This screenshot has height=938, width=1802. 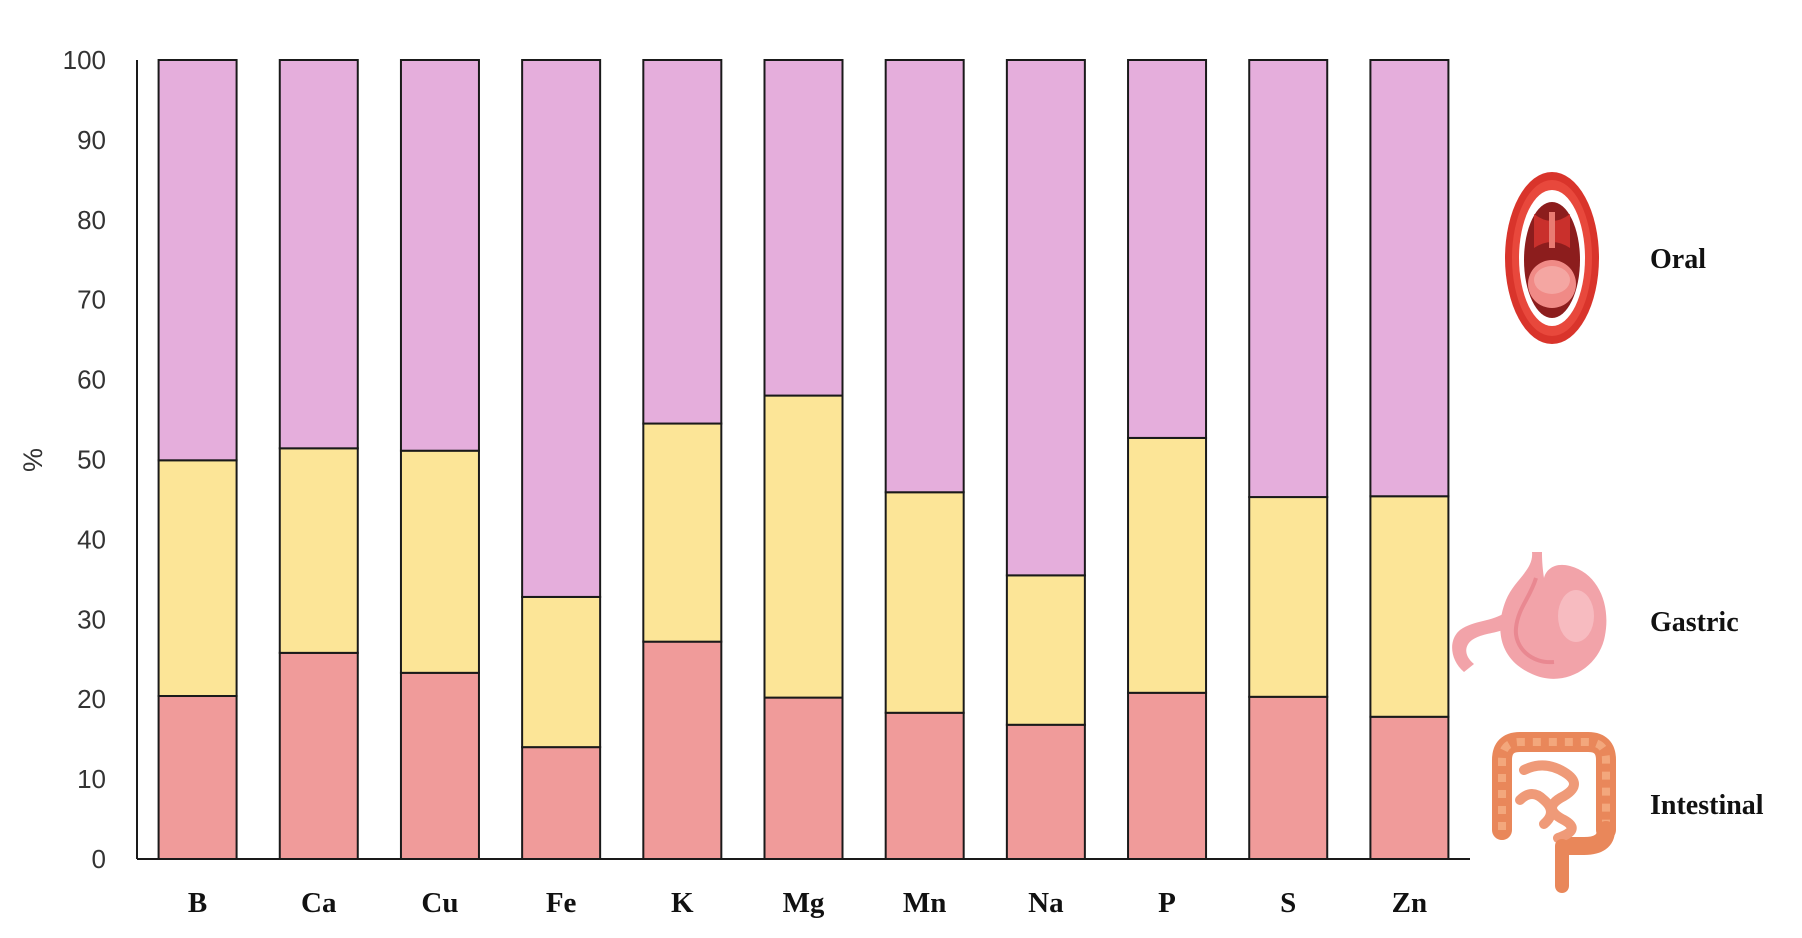 What do you see at coordinates (1045, 318) in the screenshot?
I see `bar-oral-na` at bounding box center [1045, 318].